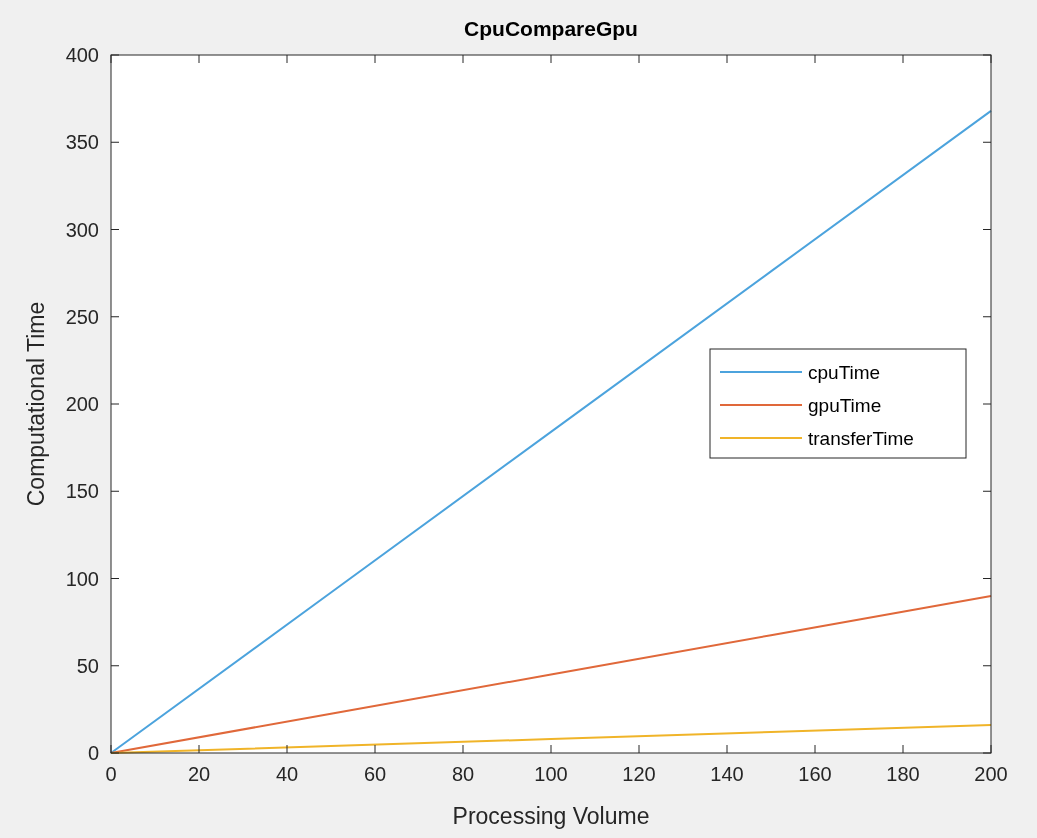 Image resolution: width=1037 pixels, height=838 pixels. What do you see at coordinates (551, 28) in the screenshot?
I see `chart-title: CpuCompareGpu` at bounding box center [551, 28].